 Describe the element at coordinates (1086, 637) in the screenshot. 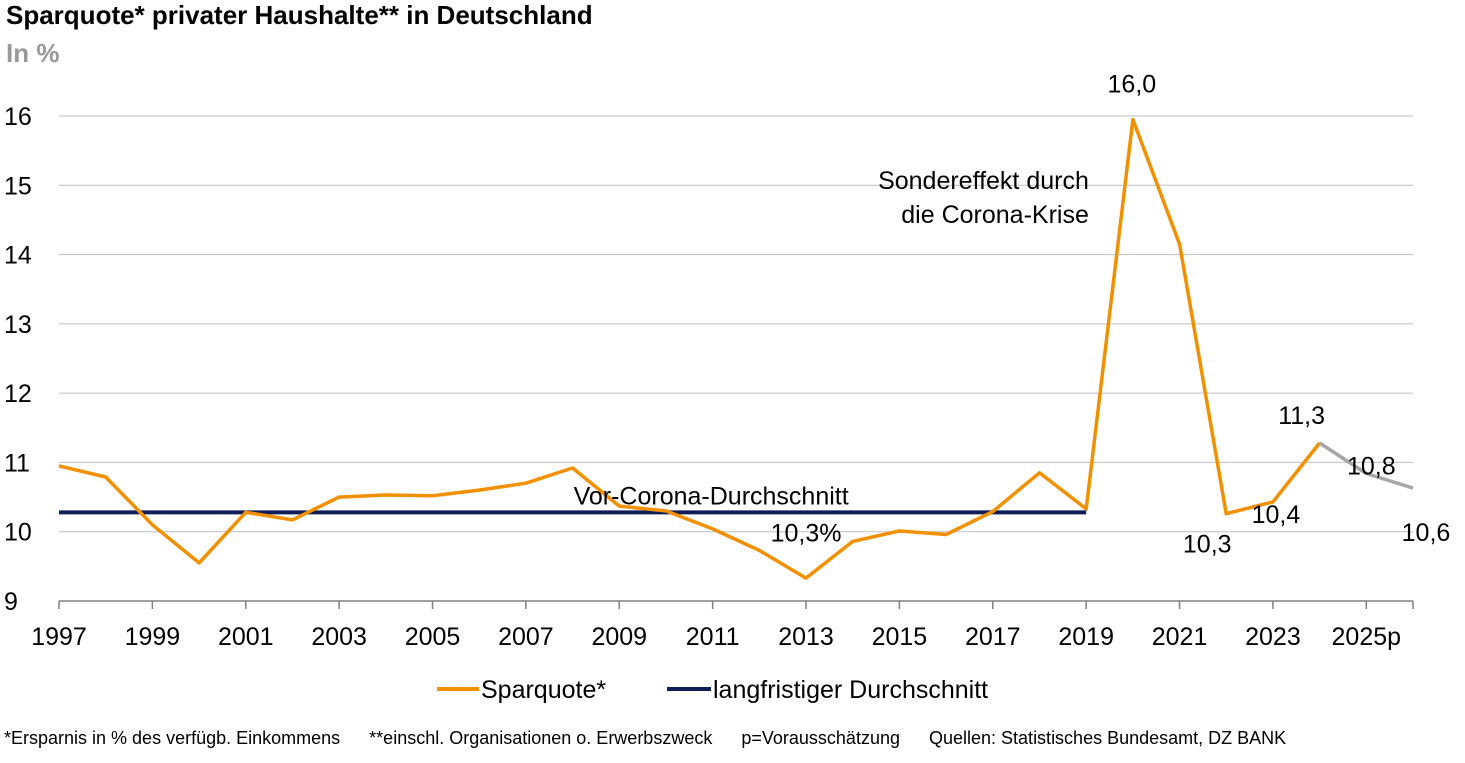

I see `x-tick-label-2019: 2019` at that location.